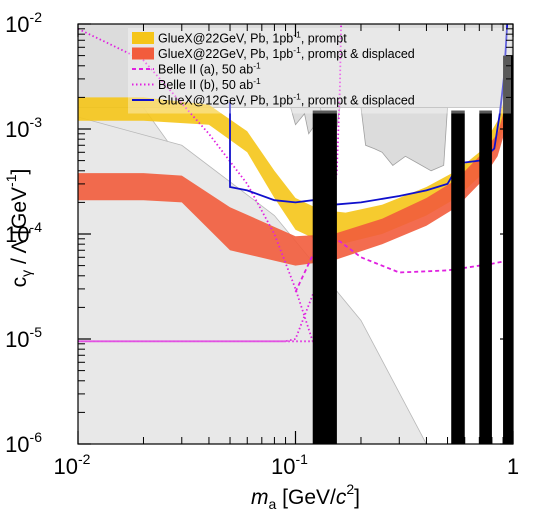  Describe the element at coordinates (205, 85) in the screenshot. I see `legend-entry-text: Belle II (b), 50 ab` at that location.